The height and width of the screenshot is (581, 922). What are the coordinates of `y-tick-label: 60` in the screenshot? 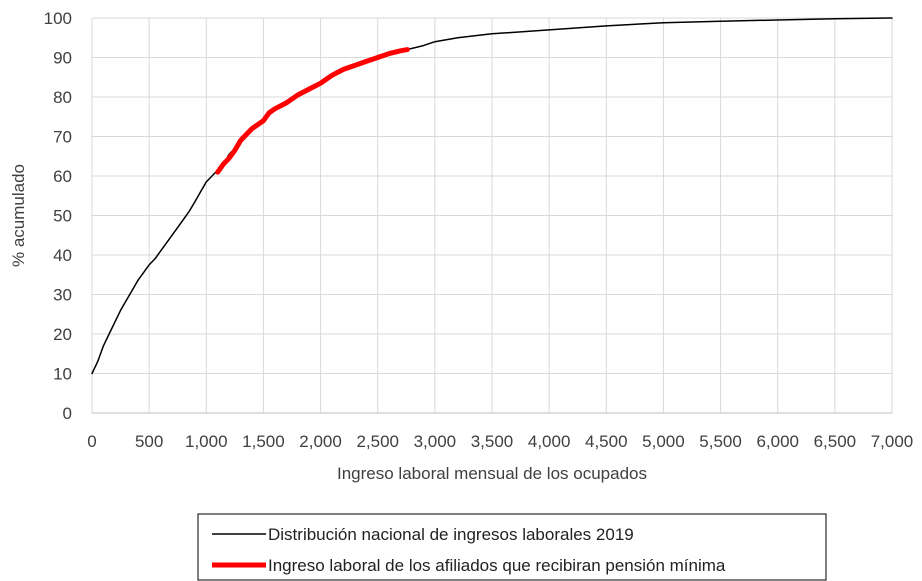 It's located at (62, 176).